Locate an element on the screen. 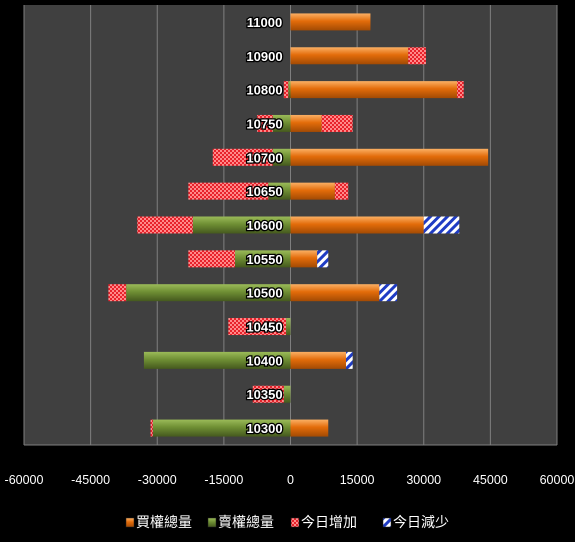  x-tick-label-5: 15000 is located at coordinates (357, 480).